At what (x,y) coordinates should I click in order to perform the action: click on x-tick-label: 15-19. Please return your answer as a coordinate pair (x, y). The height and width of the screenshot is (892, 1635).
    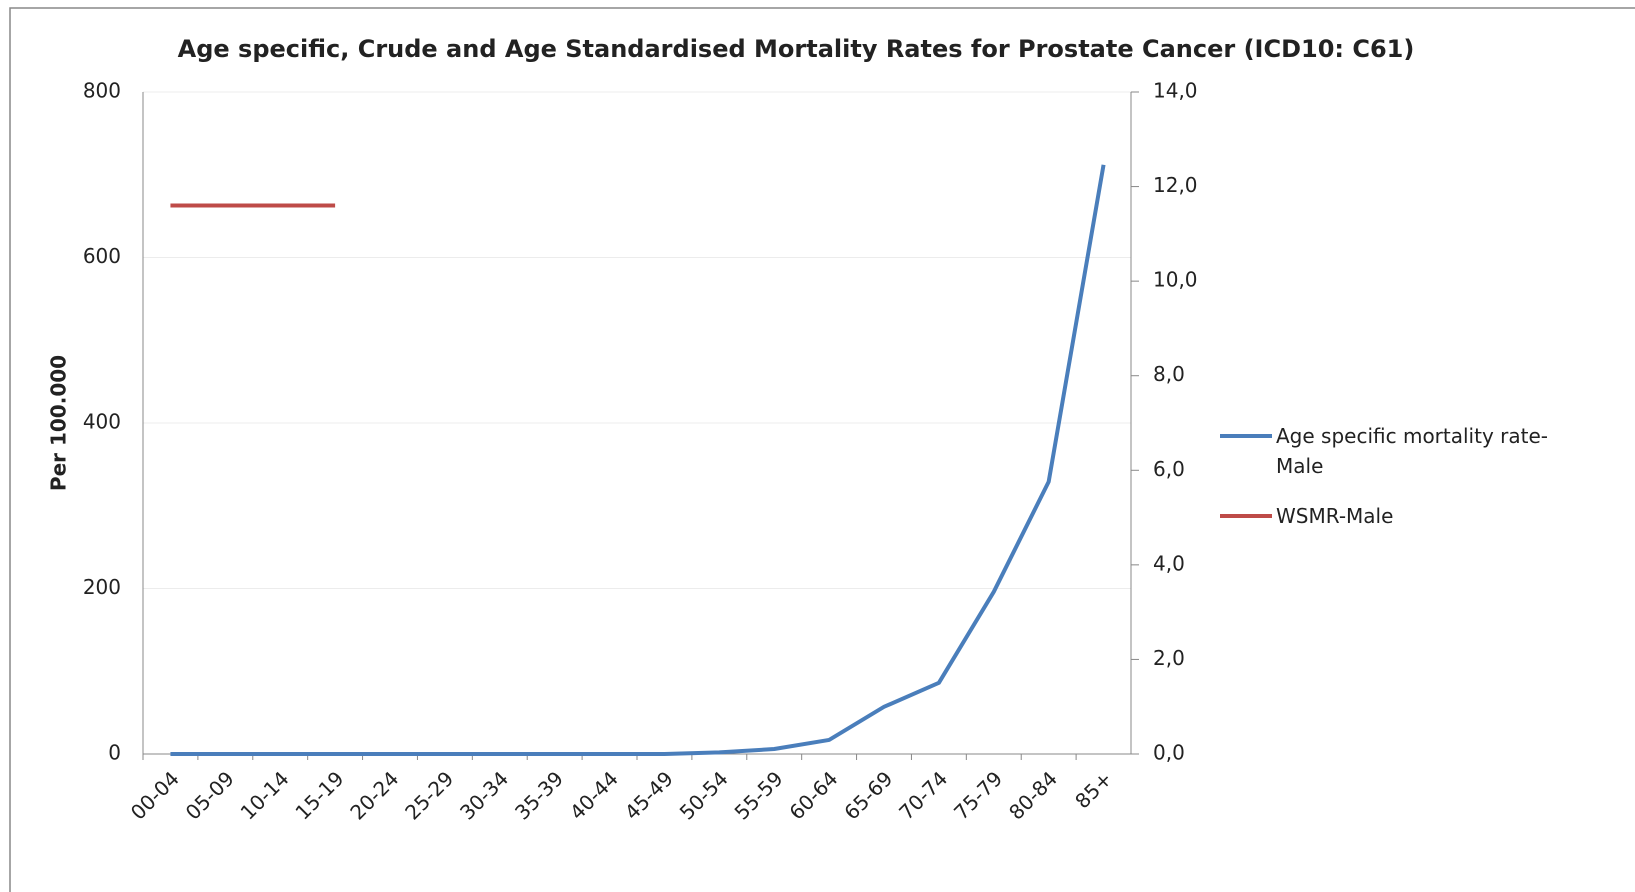
    Looking at the image, I should click on (319, 795).